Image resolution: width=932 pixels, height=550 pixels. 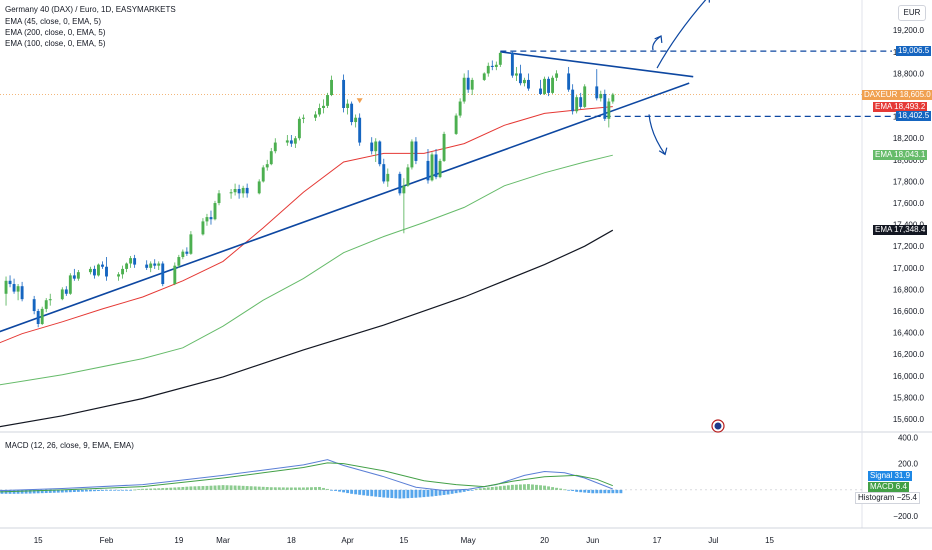 What do you see at coordinates (912, 13) in the screenshot?
I see `currency-button: EUR` at bounding box center [912, 13].